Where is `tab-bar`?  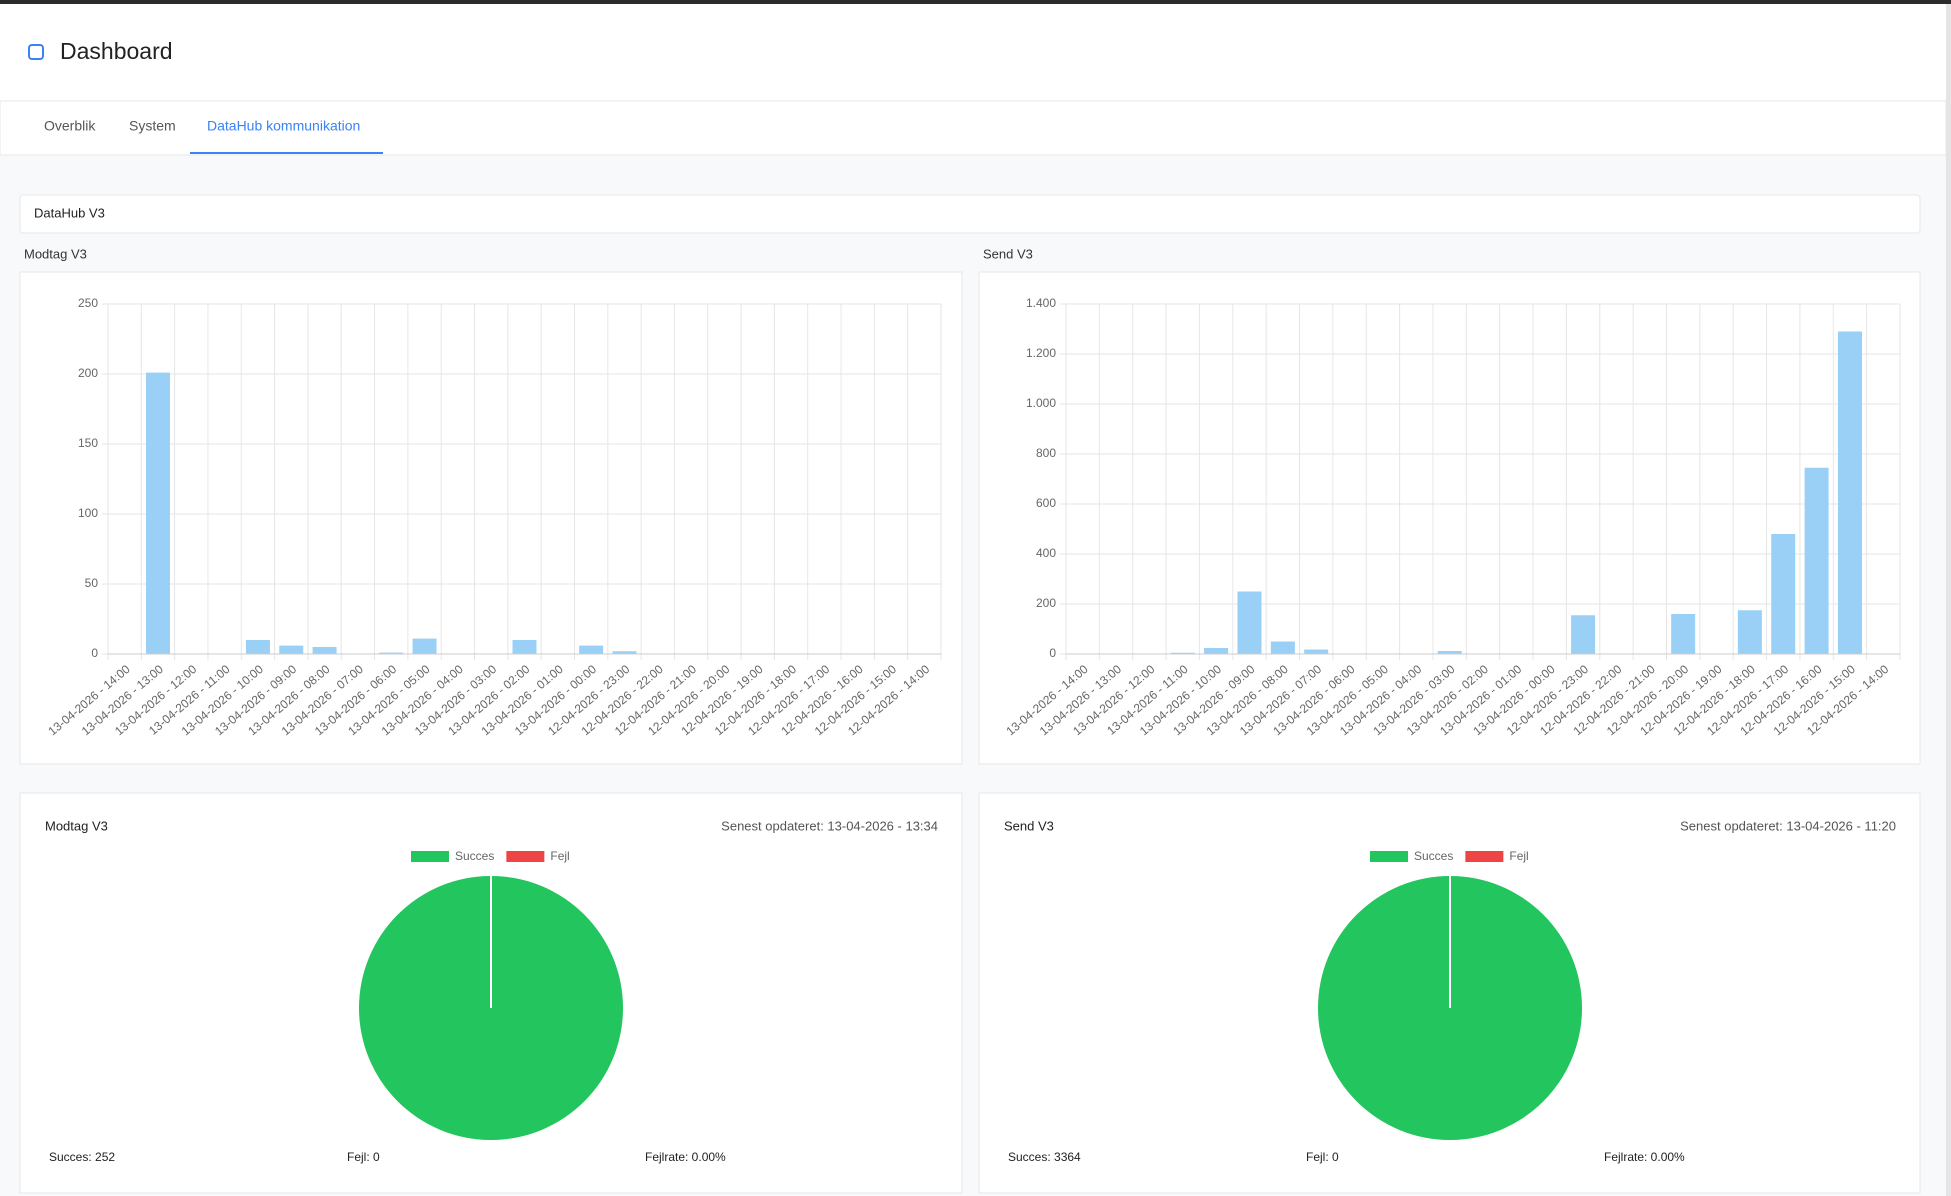
tab-bar is located at coordinates (973, 128).